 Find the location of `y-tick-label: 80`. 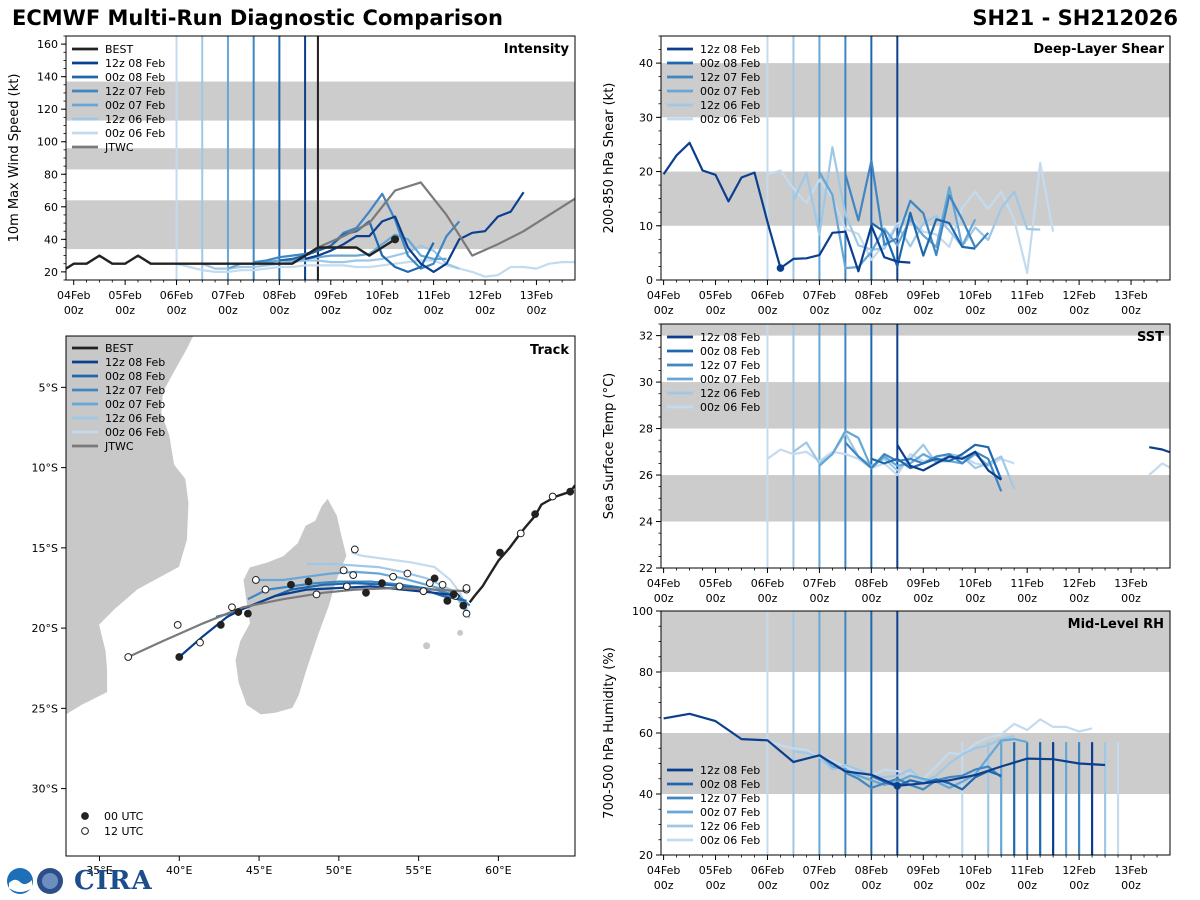

y-tick-label: 80 is located at coordinates (646, 672).